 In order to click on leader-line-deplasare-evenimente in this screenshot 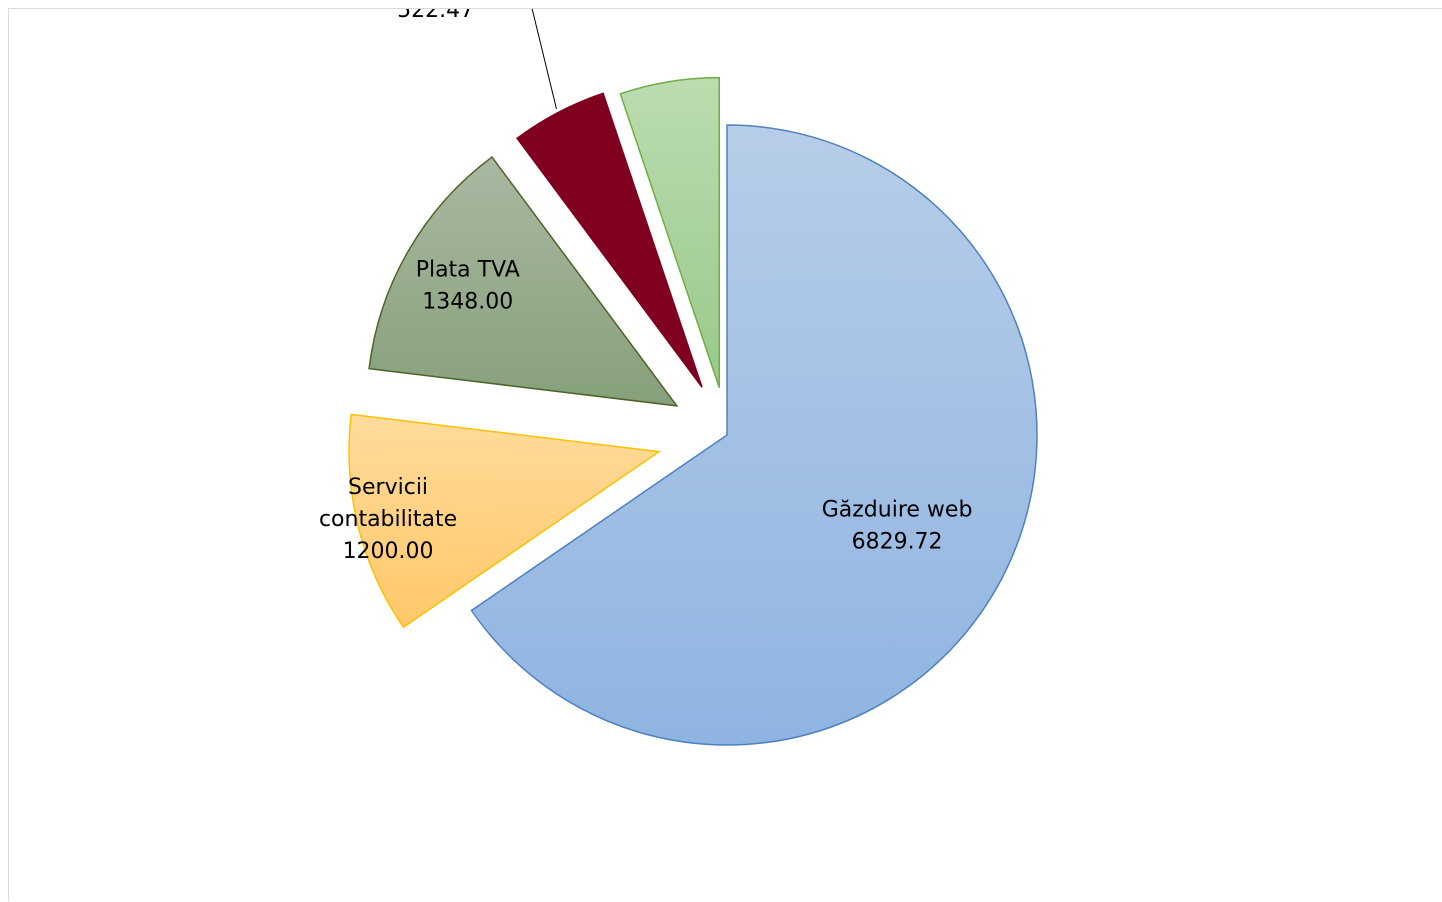, I will do `click(544, 59)`.